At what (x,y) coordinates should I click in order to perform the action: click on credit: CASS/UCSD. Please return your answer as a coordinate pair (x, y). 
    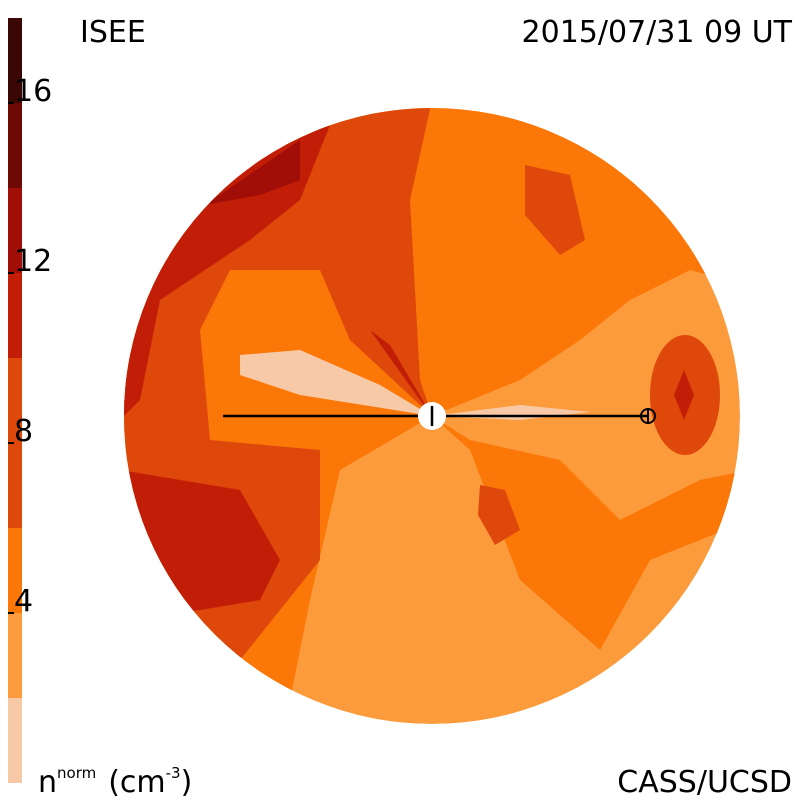
    Looking at the image, I should click on (704, 782).